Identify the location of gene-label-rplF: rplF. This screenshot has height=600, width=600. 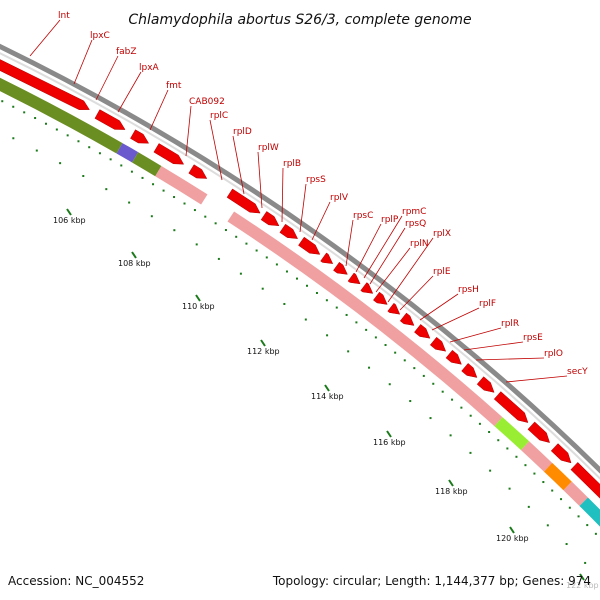
(487, 304).